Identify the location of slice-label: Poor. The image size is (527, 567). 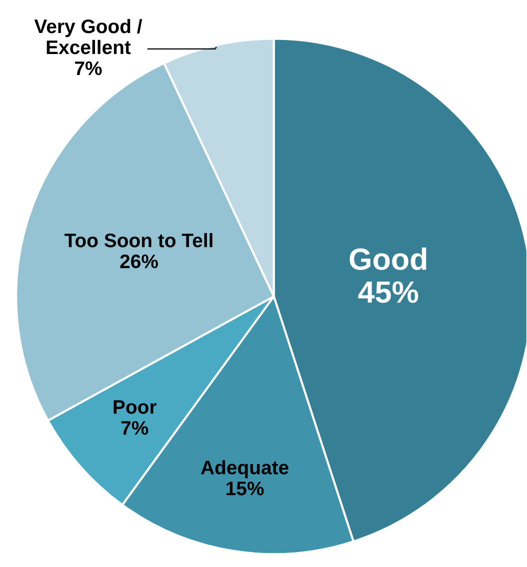
(135, 407).